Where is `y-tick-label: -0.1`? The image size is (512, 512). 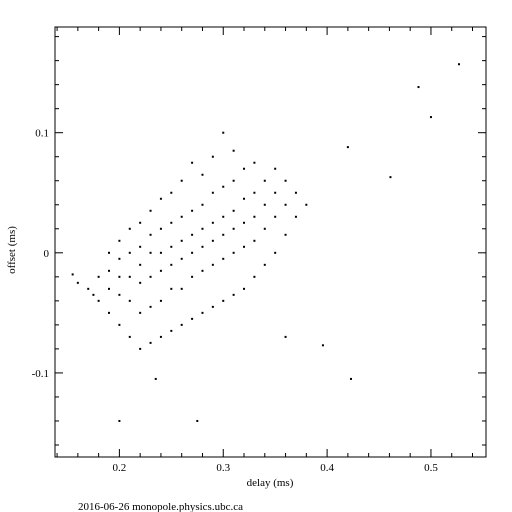 y-tick-label: -0.1 is located at coordinates (40, 374).